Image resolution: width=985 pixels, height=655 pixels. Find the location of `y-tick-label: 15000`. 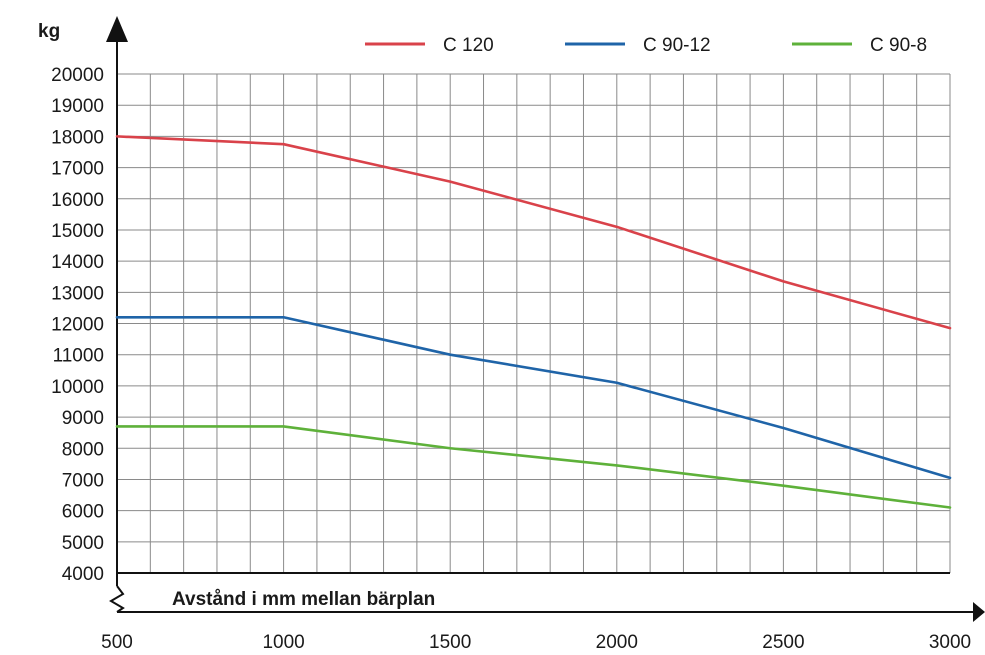

y-tick-label: 15000 is located at coordinates (77, 231).